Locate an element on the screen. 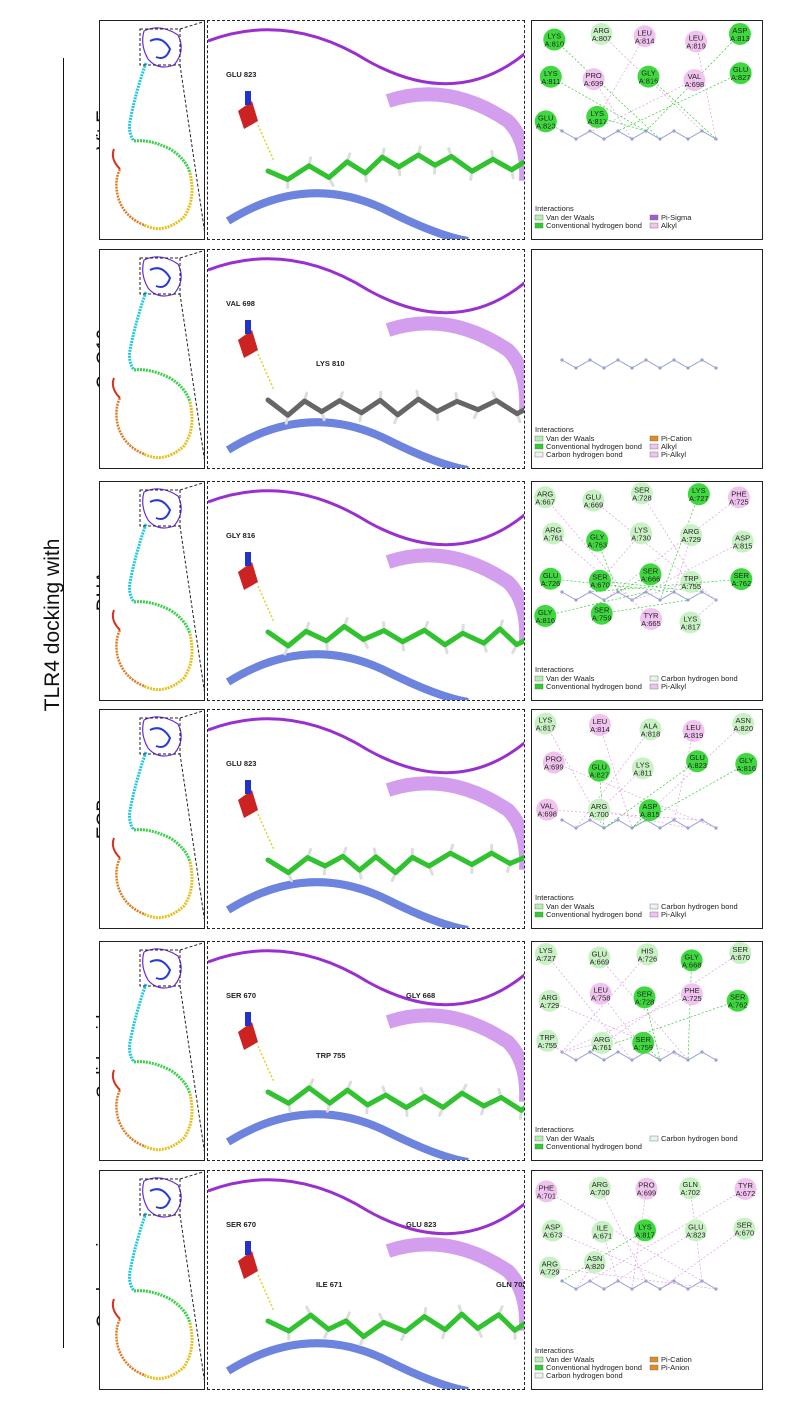 Image resolution: width=787 pixels, height=1424 pixels. residue-number: A:699 is located at coordinates (647, 1193).